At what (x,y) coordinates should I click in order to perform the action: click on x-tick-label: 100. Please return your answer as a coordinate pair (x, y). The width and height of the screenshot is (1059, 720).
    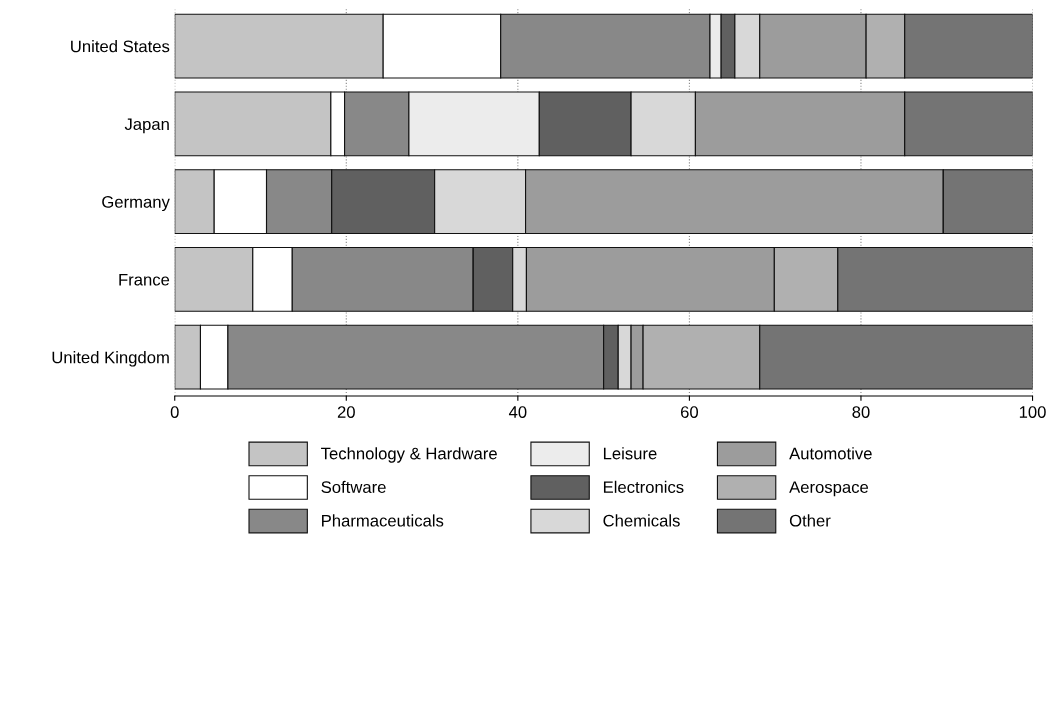
    Looking at the image, I should click on (1032, 412).